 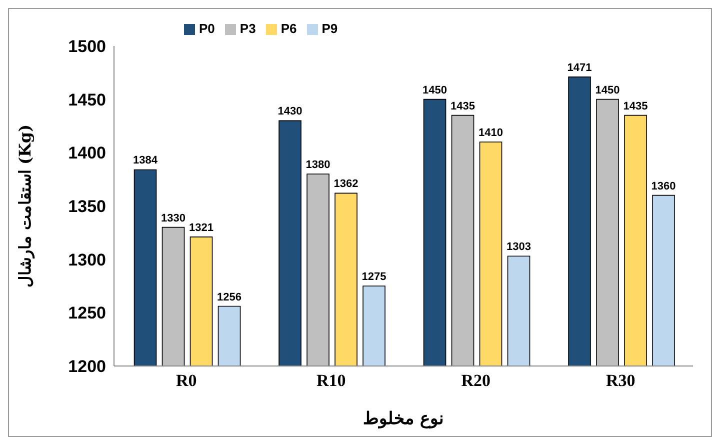 I want to click on y-tick-label: 1500, so click(x=87, y=46).